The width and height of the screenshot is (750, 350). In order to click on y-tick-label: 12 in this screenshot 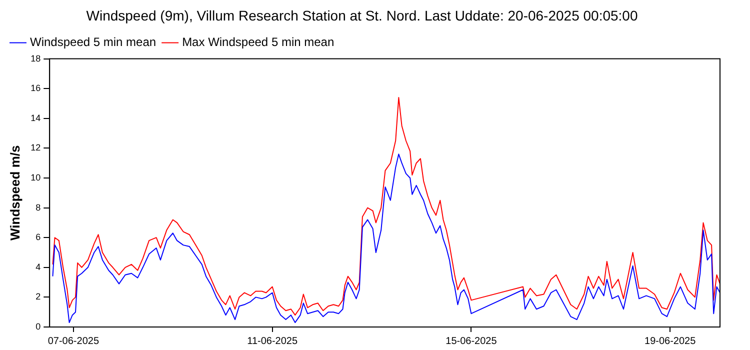, I will do `click(35, 147)`.